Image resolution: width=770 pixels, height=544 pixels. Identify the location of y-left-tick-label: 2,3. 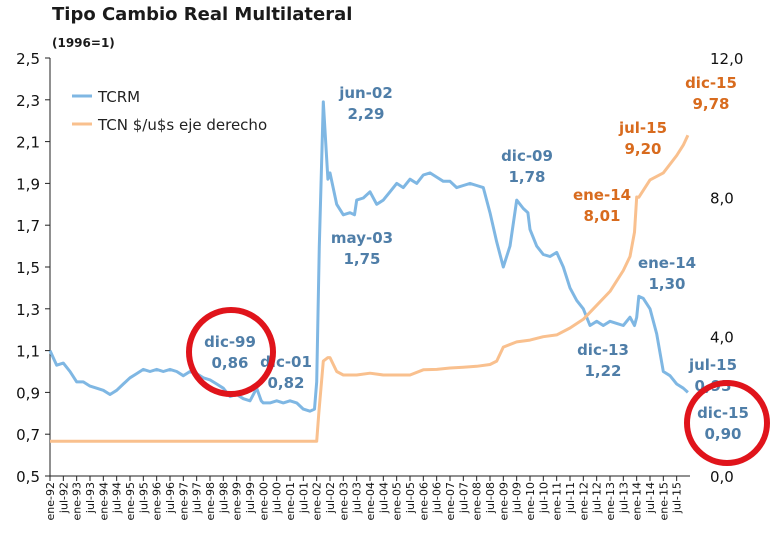
(28, 101).